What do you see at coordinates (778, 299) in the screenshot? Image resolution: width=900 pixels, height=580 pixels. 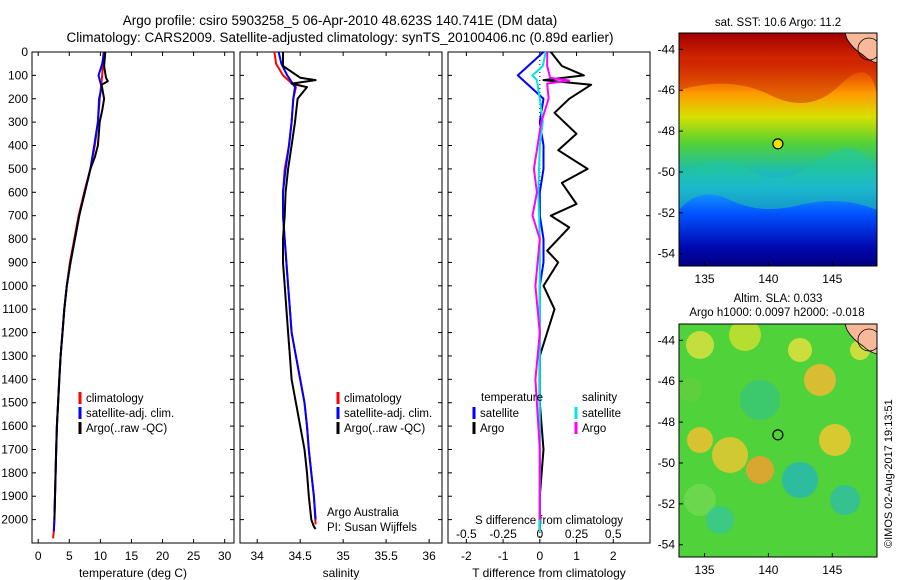 I see `map-title: Altim. SLA: 0.033` at bounding box center [778, 299].